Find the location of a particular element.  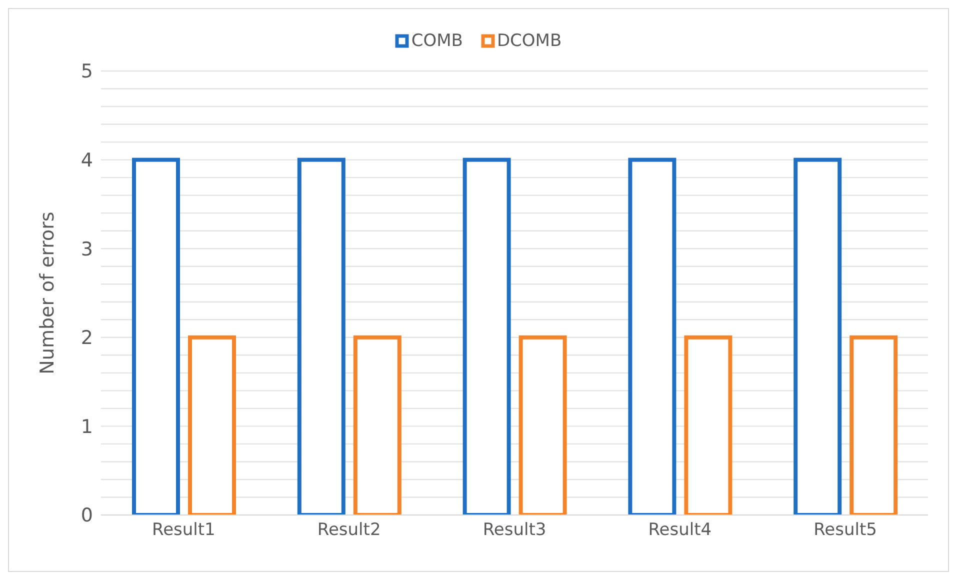

y-tick-label: 0 is located at coordinates (86, 515).